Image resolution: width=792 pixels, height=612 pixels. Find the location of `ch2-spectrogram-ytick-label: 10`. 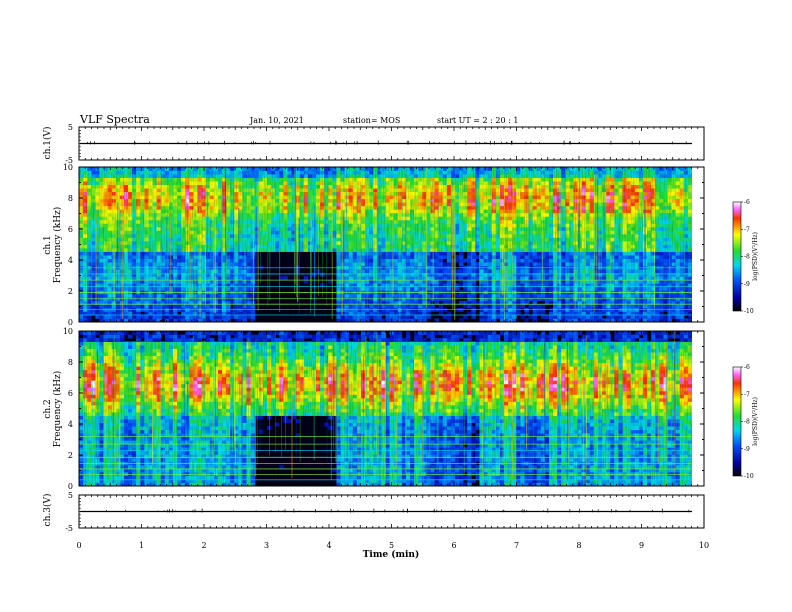

ch2-spectrogram-ytick-label: 10 is located at coordinates (68, 331).